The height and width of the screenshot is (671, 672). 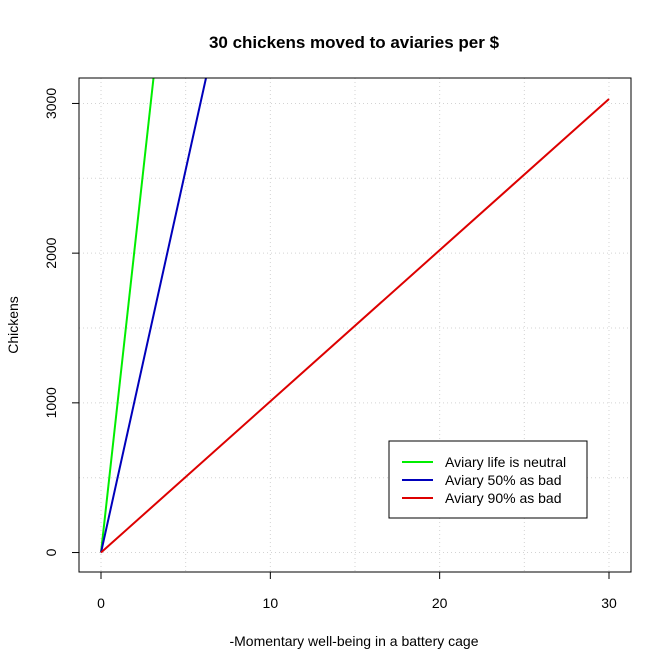 I want to click on y-tick-label: 0, so click(x=51, y=552).